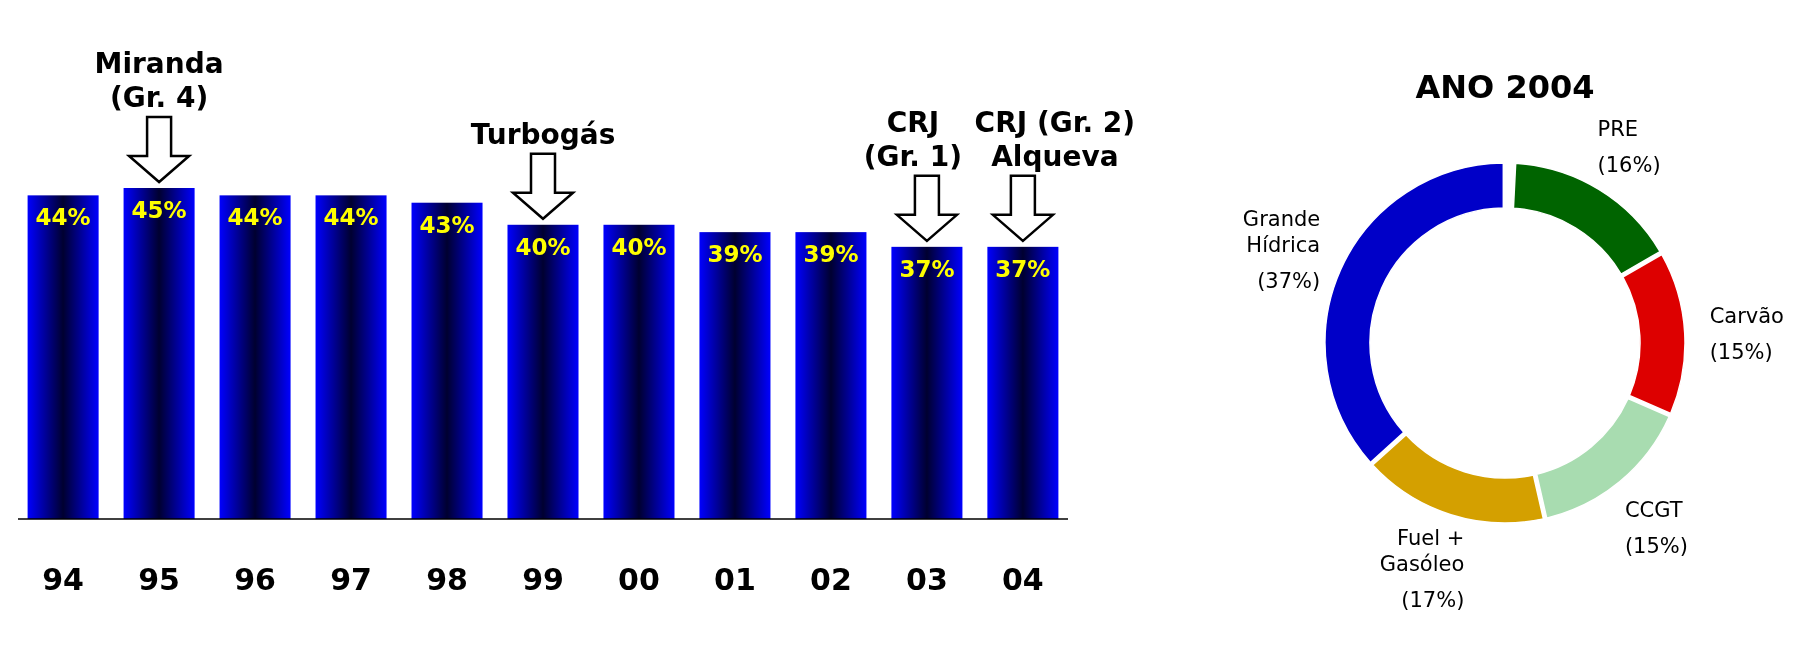  What do you see at coordinates (159, 210) in the screenshot?
I see `data-label: 45%` at bounding box center [159, 210].